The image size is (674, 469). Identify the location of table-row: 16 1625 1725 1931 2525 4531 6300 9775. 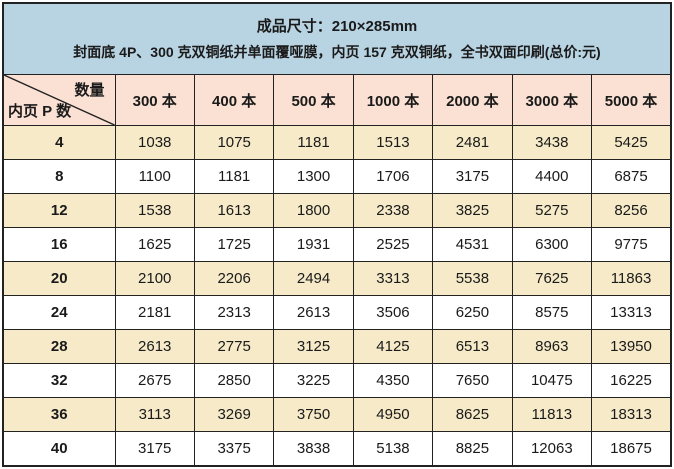
(337, 244).